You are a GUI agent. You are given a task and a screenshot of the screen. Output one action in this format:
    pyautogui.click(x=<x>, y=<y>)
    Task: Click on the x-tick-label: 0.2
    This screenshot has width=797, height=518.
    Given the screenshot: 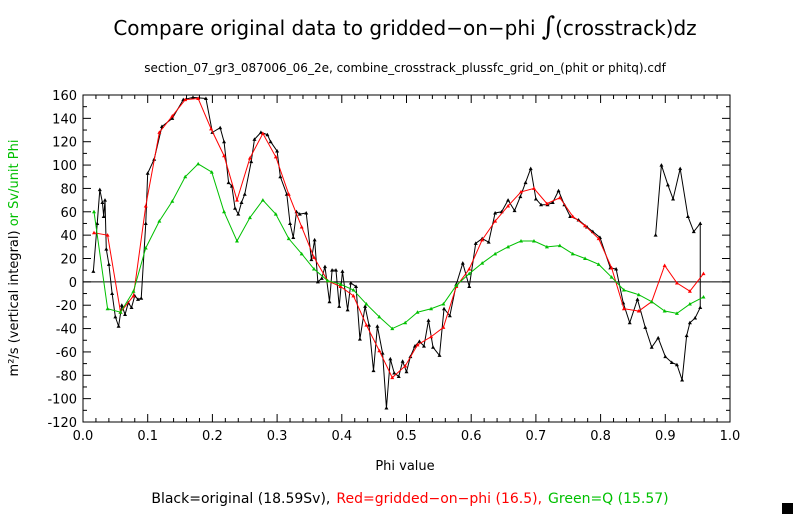 What is the action you would take?
    pyautogui.click(x=212, y=436)
    